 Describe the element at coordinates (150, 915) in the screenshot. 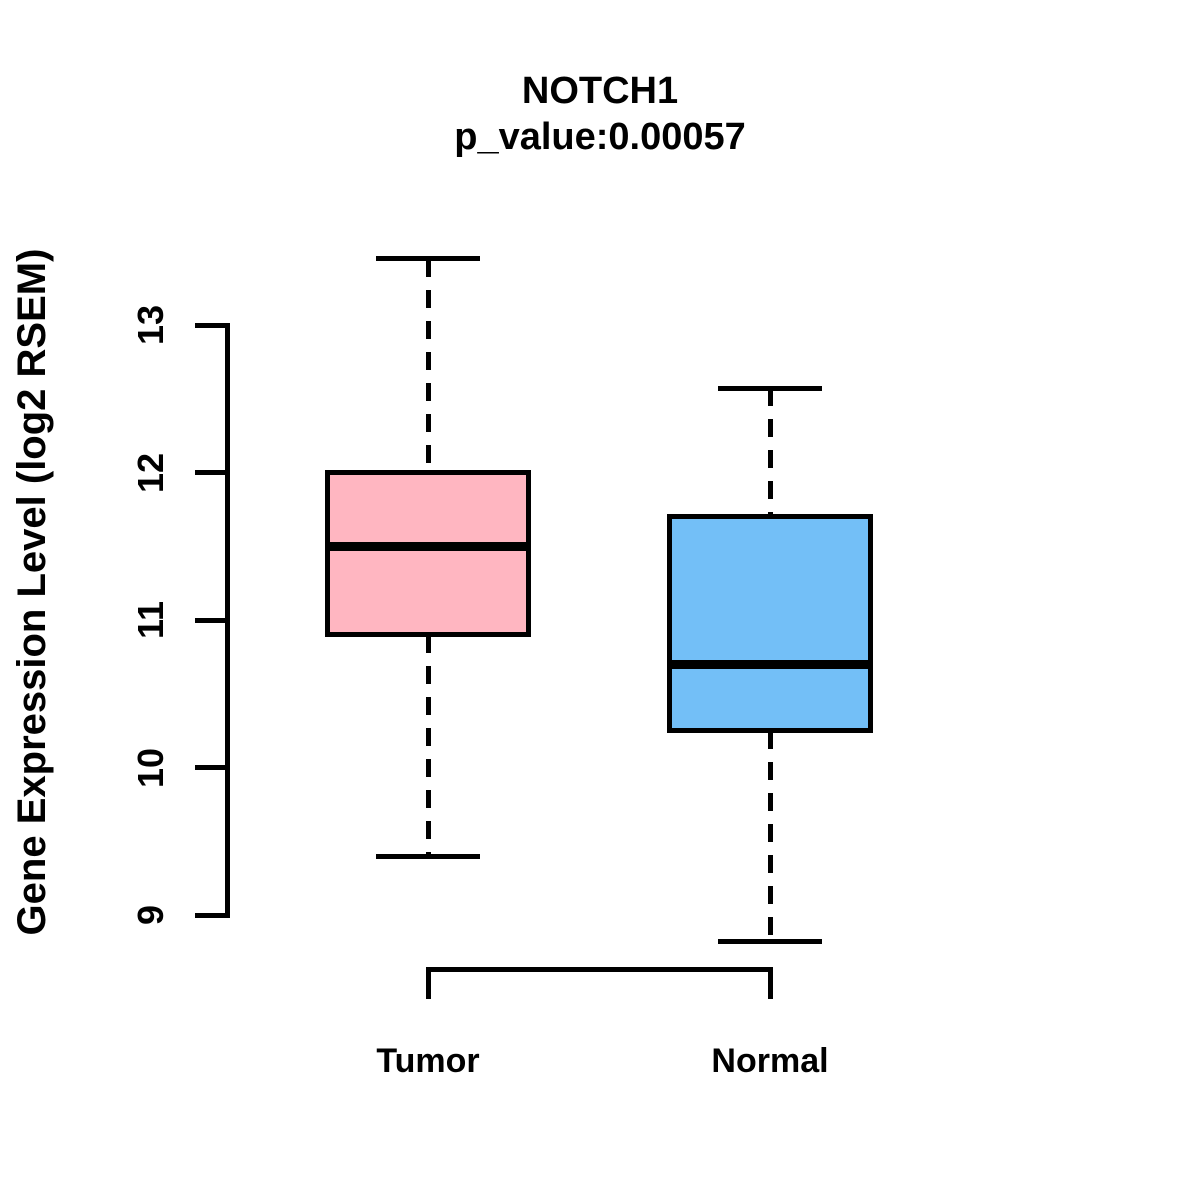

I see `y-axis-tick-label: 9` at that location.